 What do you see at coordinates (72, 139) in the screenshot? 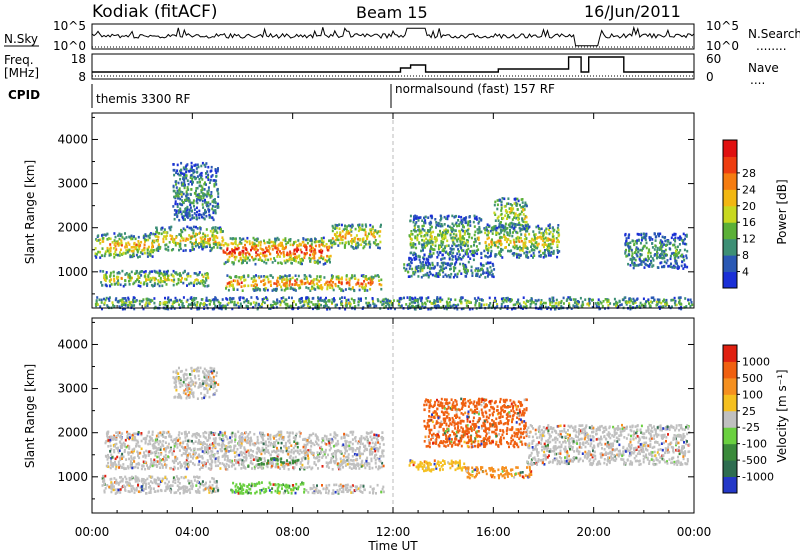
I see `y-tick-label: 4000` at bounding box center [72, 139].